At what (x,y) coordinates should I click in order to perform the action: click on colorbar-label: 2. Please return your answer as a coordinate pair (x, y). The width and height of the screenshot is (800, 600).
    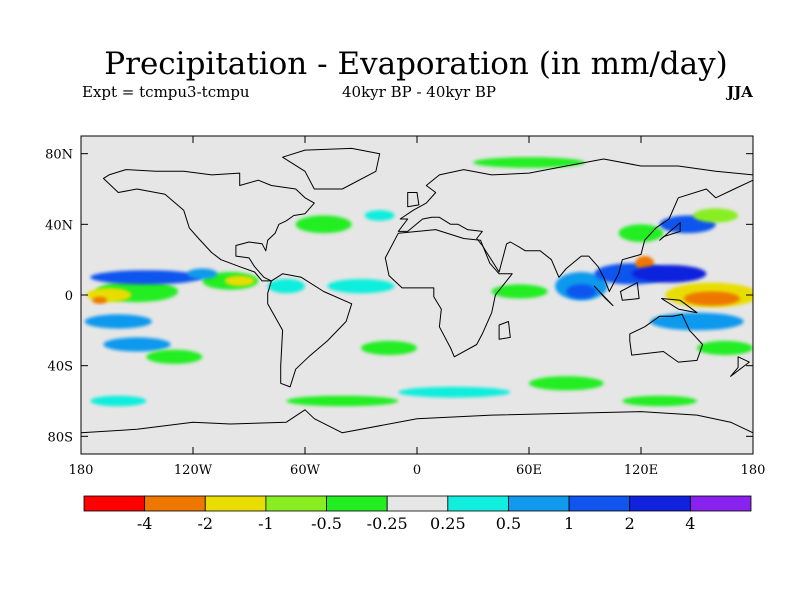
    Looking at the image, I should click on (630, 523).